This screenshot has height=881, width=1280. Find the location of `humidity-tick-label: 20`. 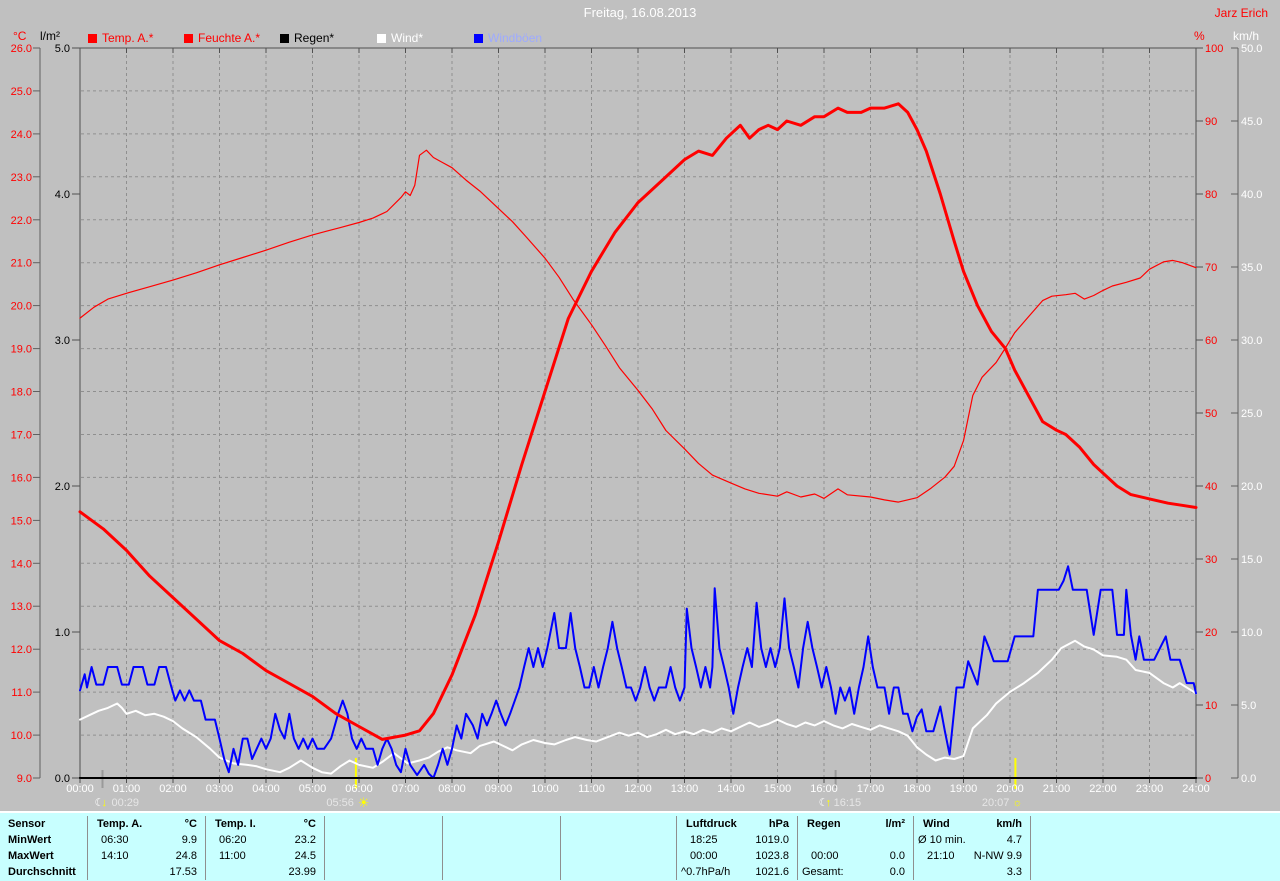

humidity-tick-label: 20 is located at coordinates (1211, 633).